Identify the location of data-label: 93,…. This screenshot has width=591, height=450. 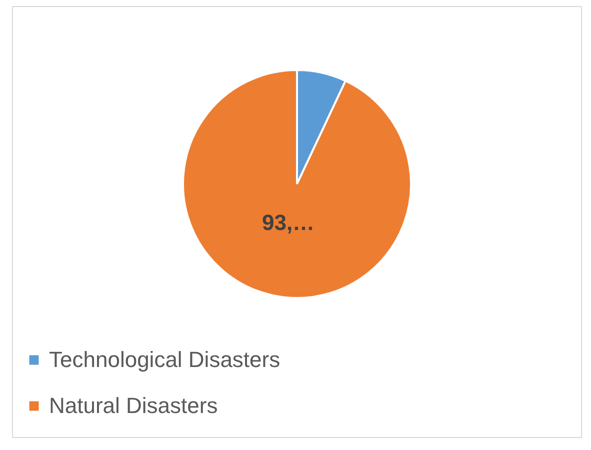
(288, 223).